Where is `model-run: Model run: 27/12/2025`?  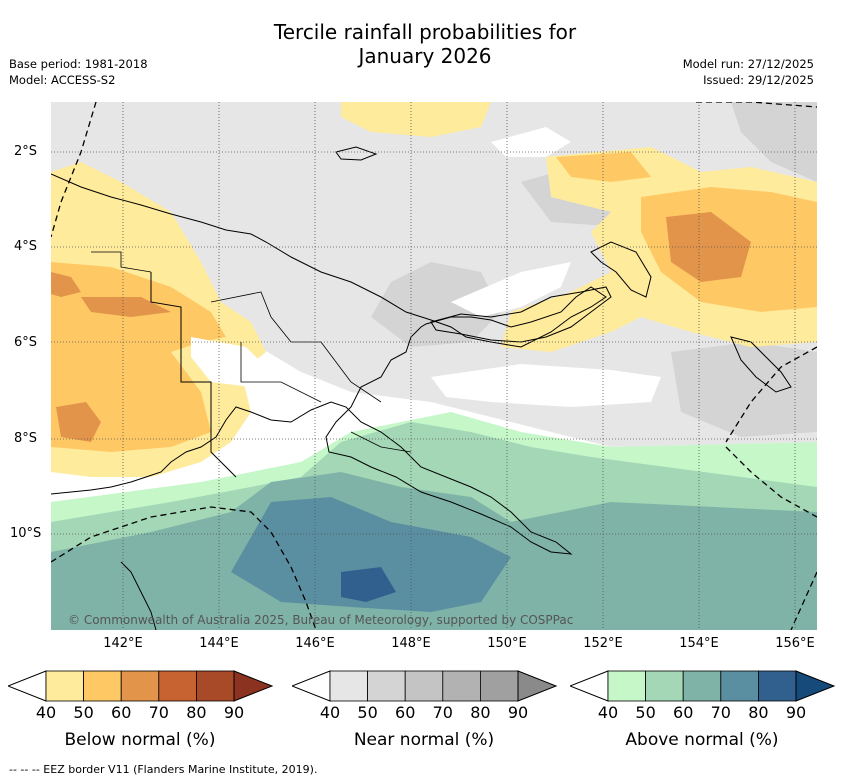
model-run: Model run: 27/12/2025 is located at coordinates (748, 64).